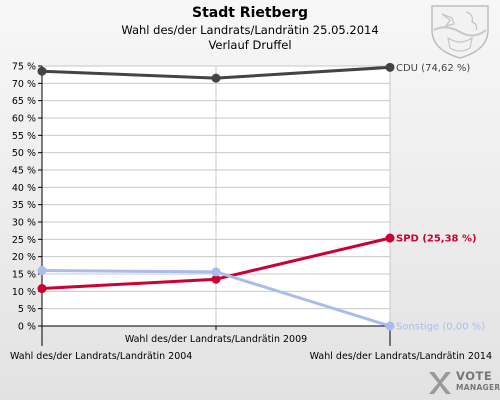 The width and height of the screenshot is (500, 400). What do you see at coordinates (101, 356) in the screenshot?
I see `x-tick-label: Wahl des/der Landrats/Landrätin 2004` at bounding box center [101, 356].